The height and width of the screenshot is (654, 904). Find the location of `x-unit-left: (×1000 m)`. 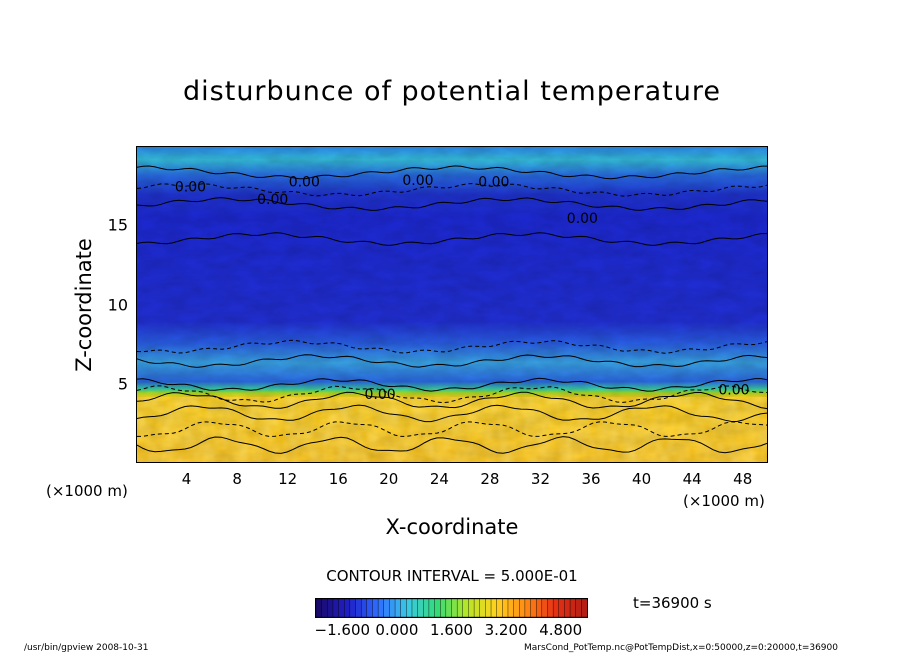

x-unit-left: (×1000 m) is located at coordinates (87, 491).